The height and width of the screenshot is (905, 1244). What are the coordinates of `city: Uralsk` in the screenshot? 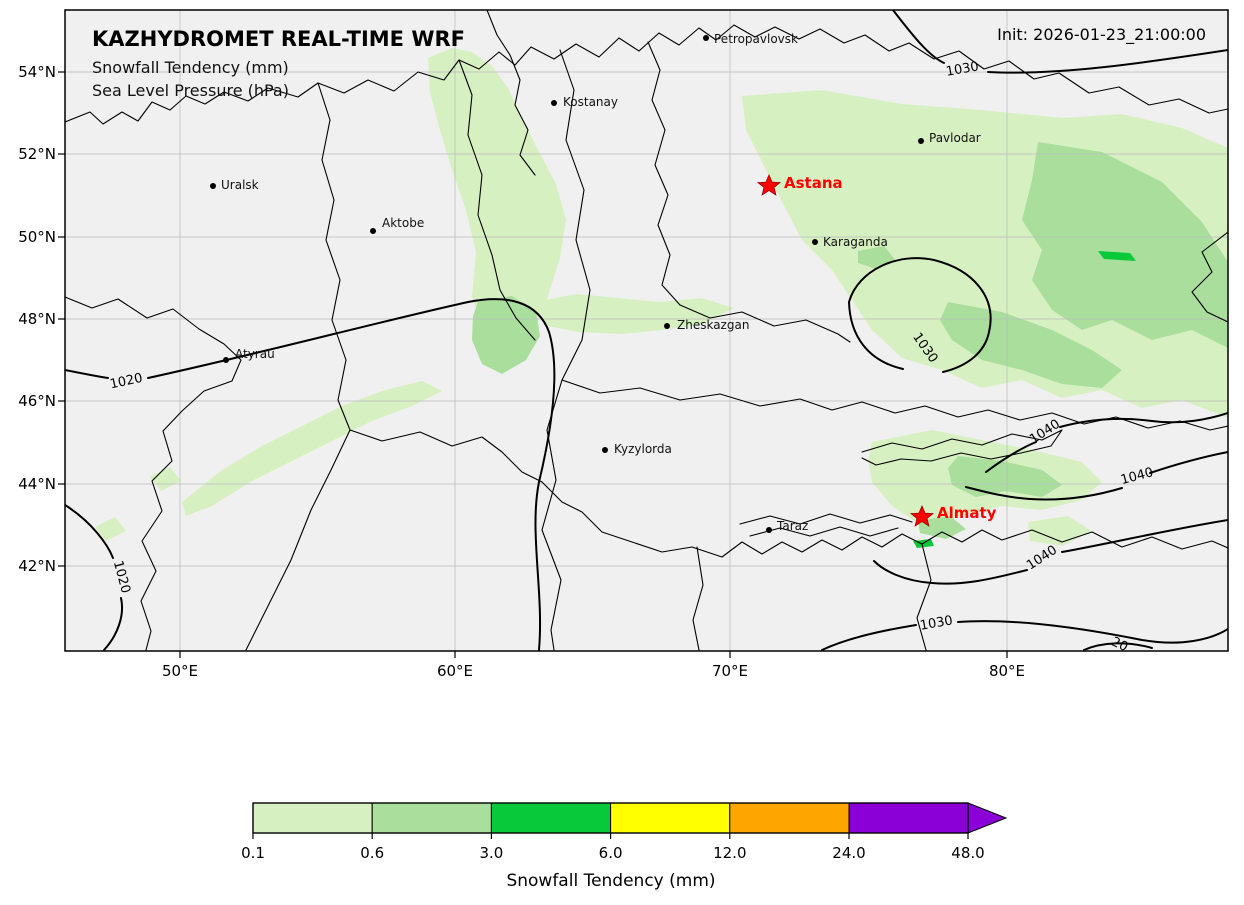 It's located at (234, 185).